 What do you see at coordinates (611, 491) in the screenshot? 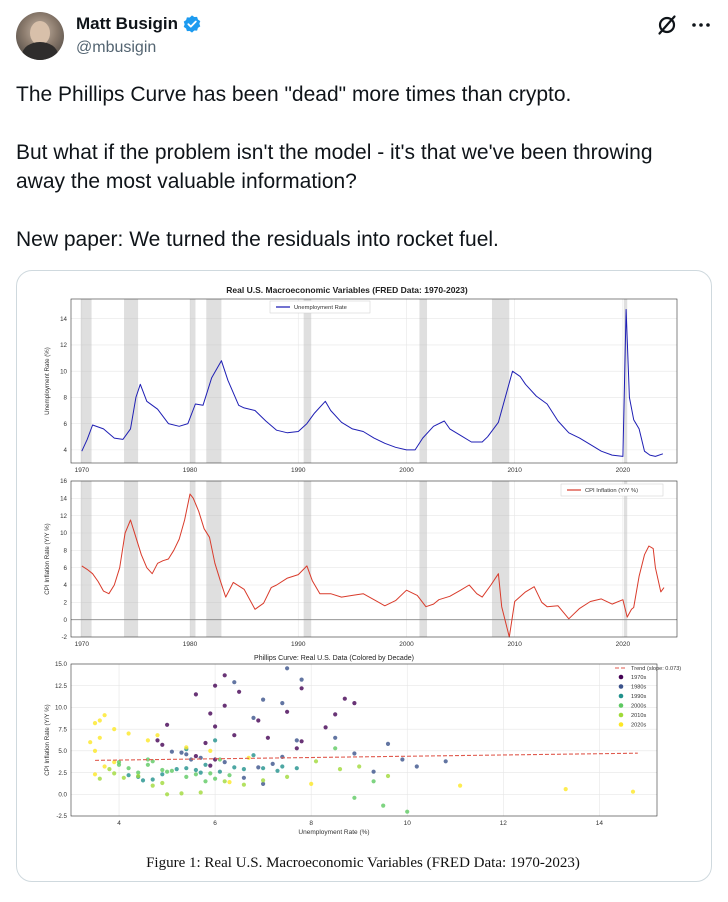
I see `legend-label: CPI Inflation (Y/Y %)` at bounding box center [611, 491].